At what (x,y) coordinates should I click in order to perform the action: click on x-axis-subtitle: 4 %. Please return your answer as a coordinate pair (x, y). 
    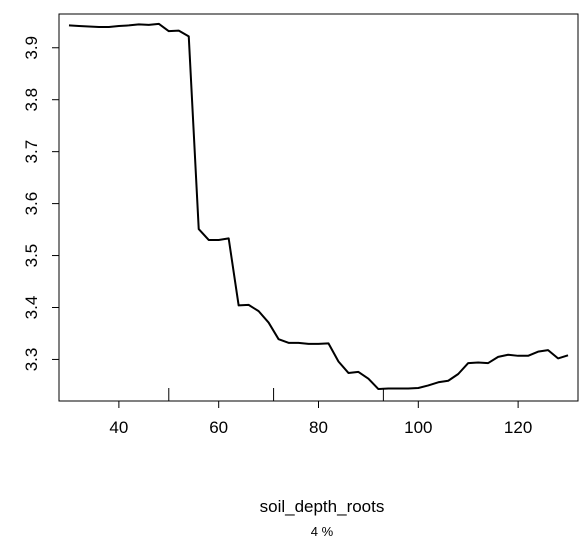
    Looking at the image, I should click on (322, 531).